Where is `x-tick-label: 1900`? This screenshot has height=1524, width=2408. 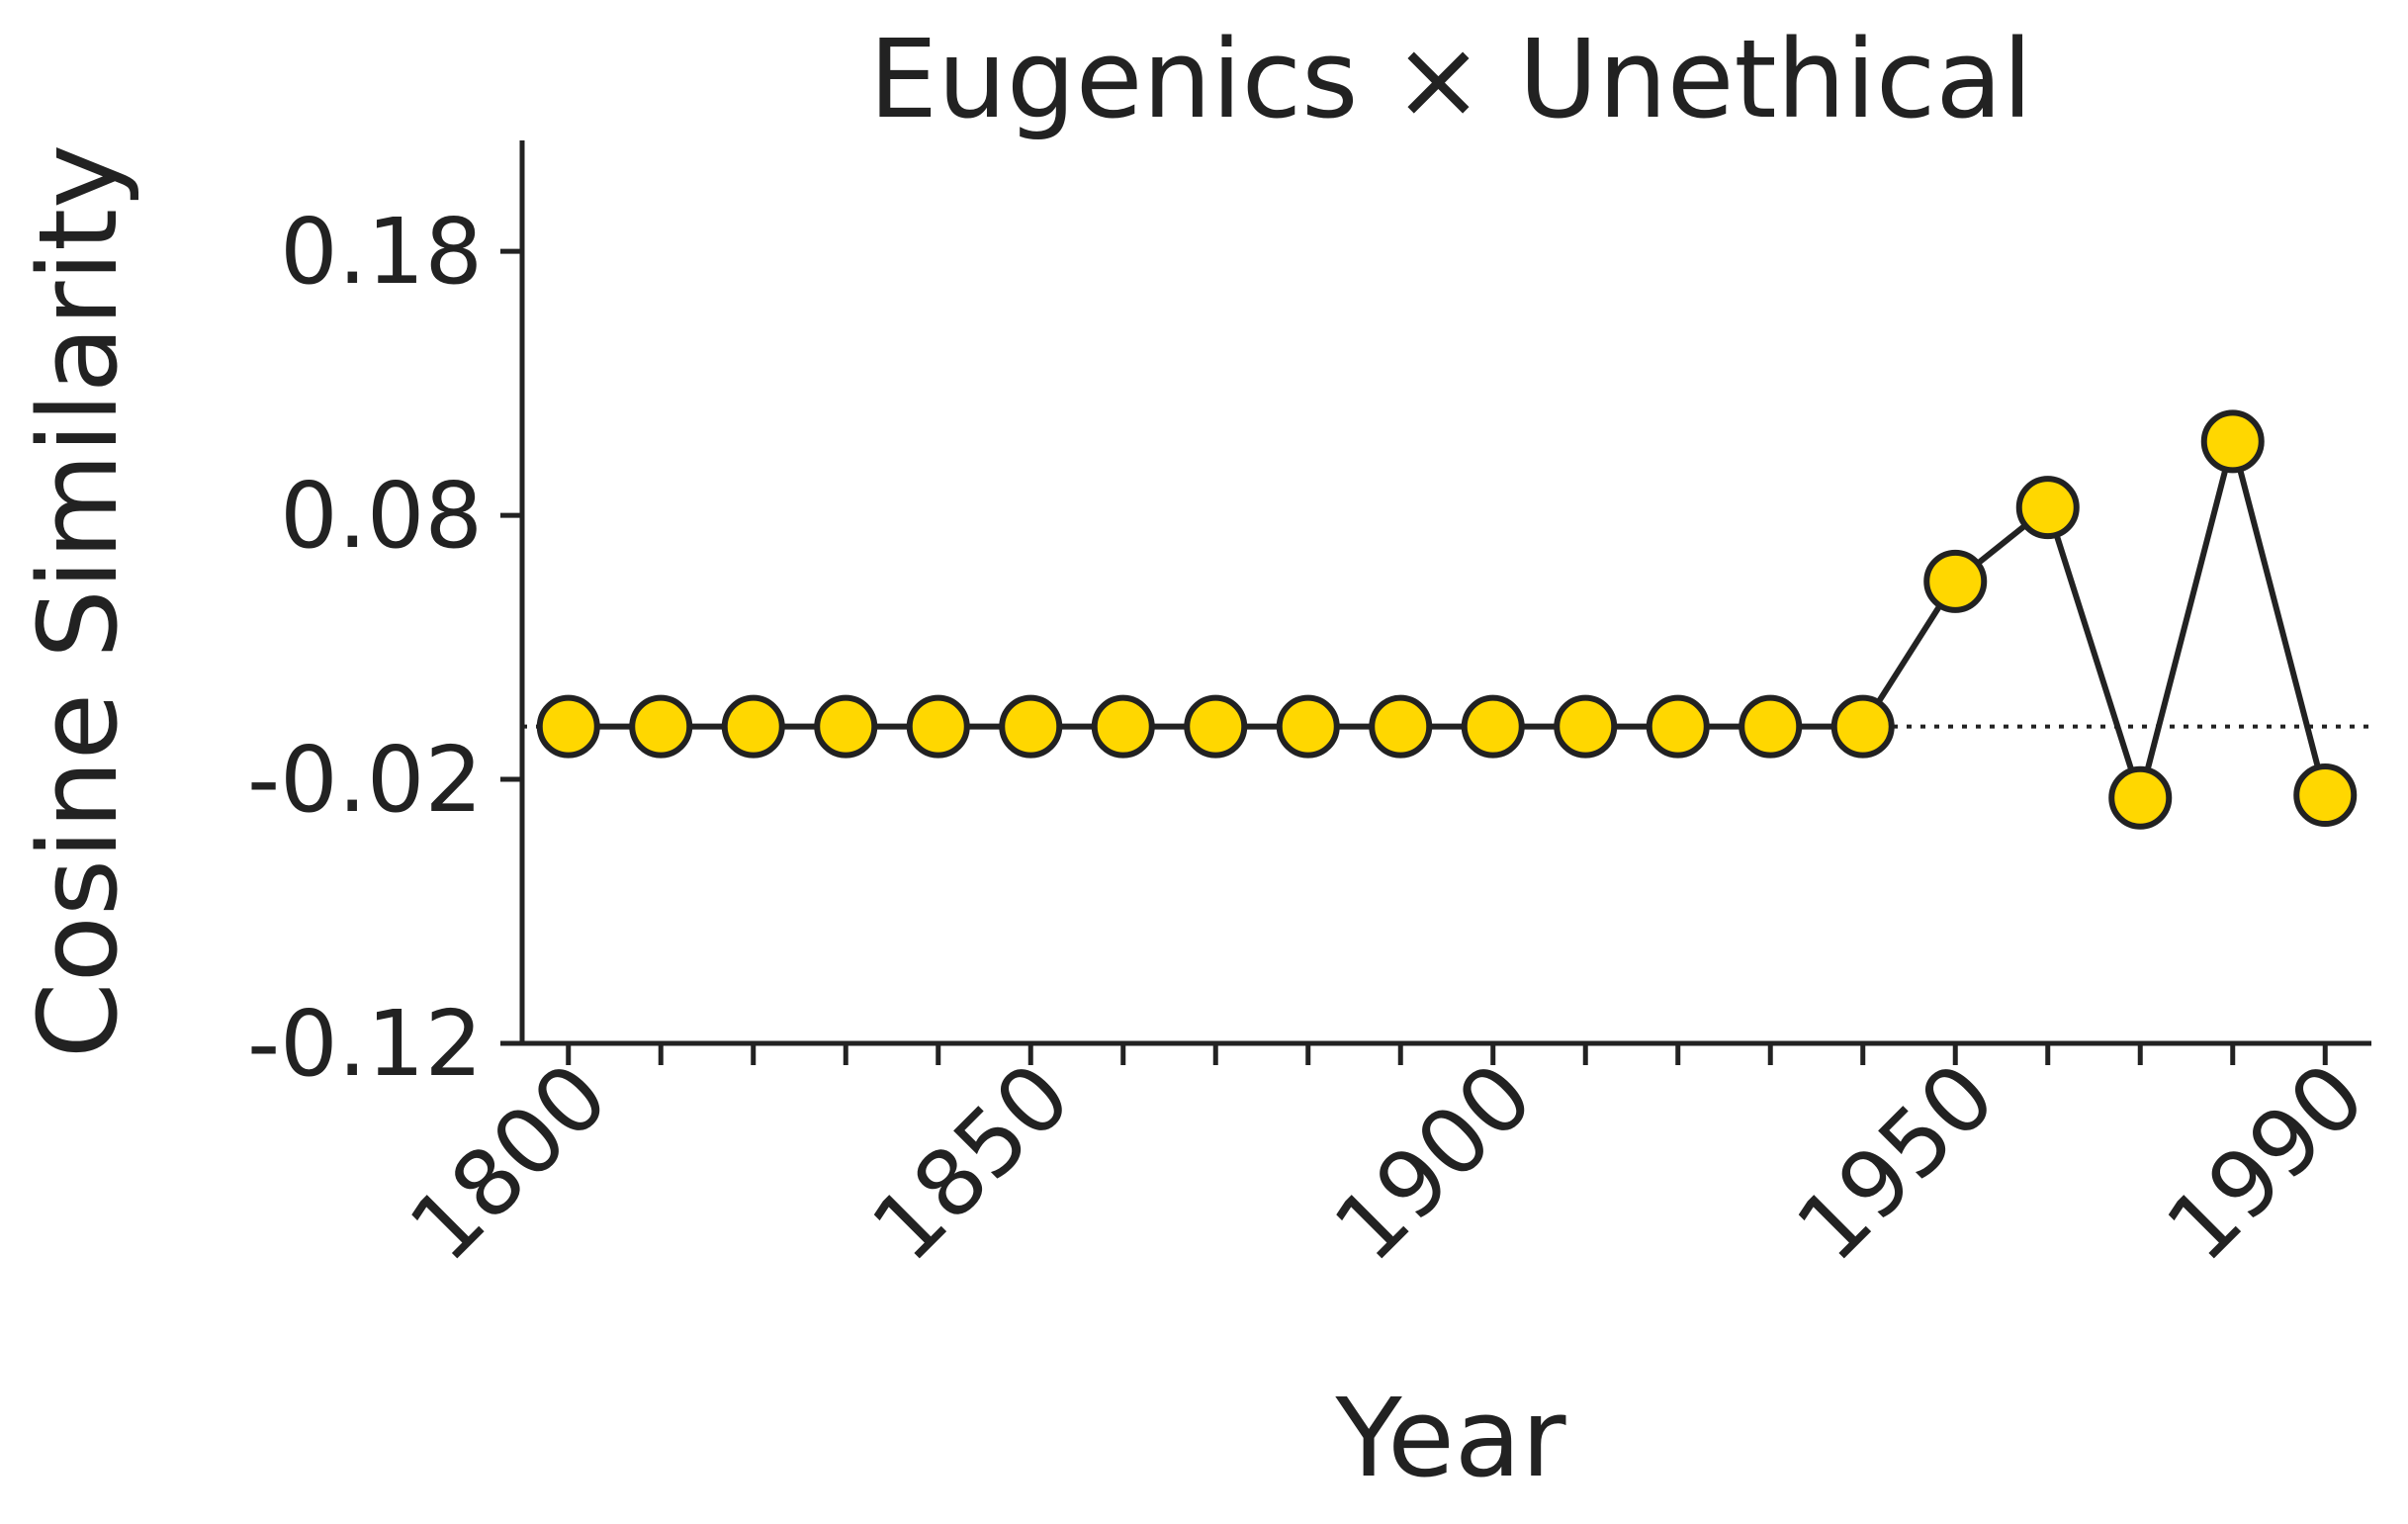 x-tick-label: 1900 is located at coordinates (1433, 1162).